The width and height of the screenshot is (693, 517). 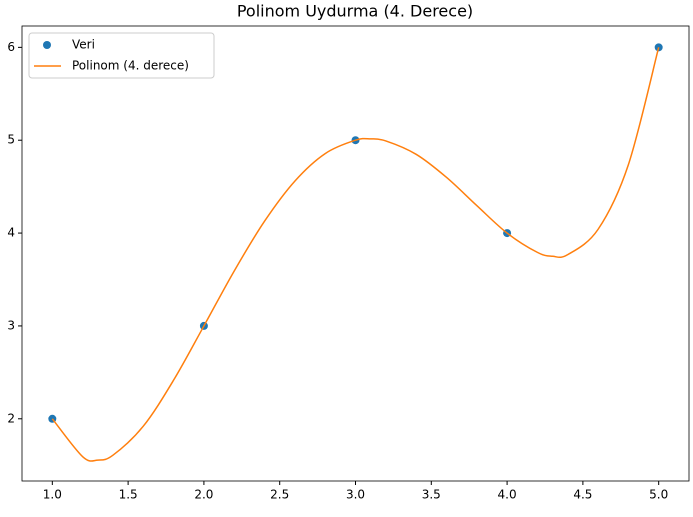 I want to click on y-tick-label: 3, so click(x=11, y=325).